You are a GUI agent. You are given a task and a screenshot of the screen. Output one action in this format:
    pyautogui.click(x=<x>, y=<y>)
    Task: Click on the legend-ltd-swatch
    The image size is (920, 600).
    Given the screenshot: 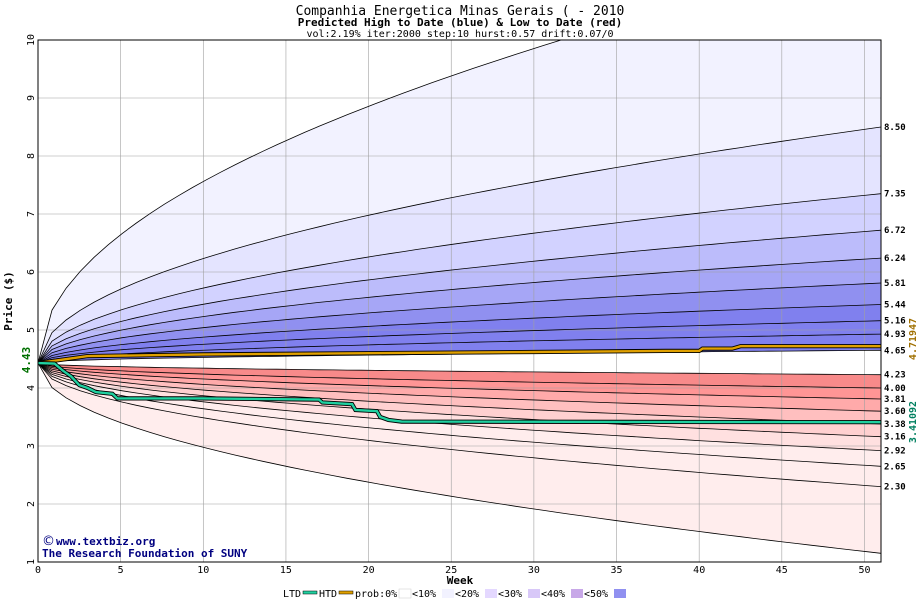 What is the action you would take?
    pyautogui.click(x=310, y=592)
    